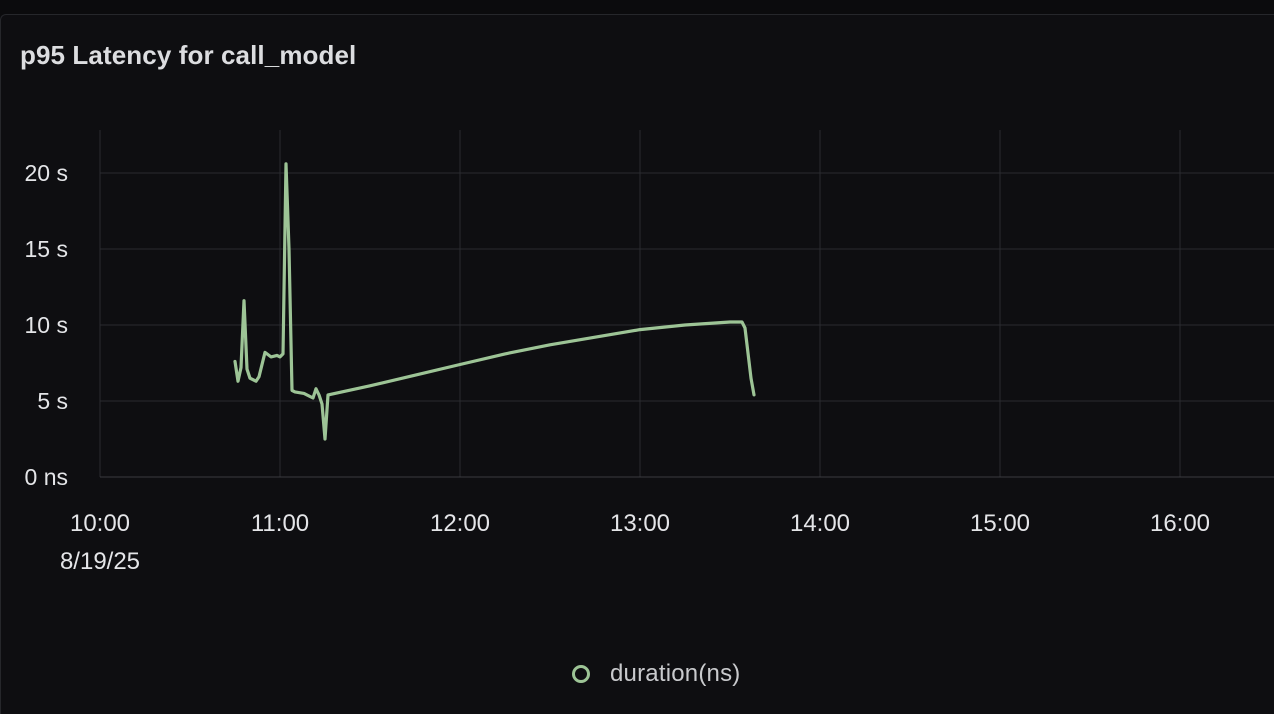 The width and height of the screenshot is (1274, 714). I want to click on y-tick-label: 10 s, so click(46, 325).